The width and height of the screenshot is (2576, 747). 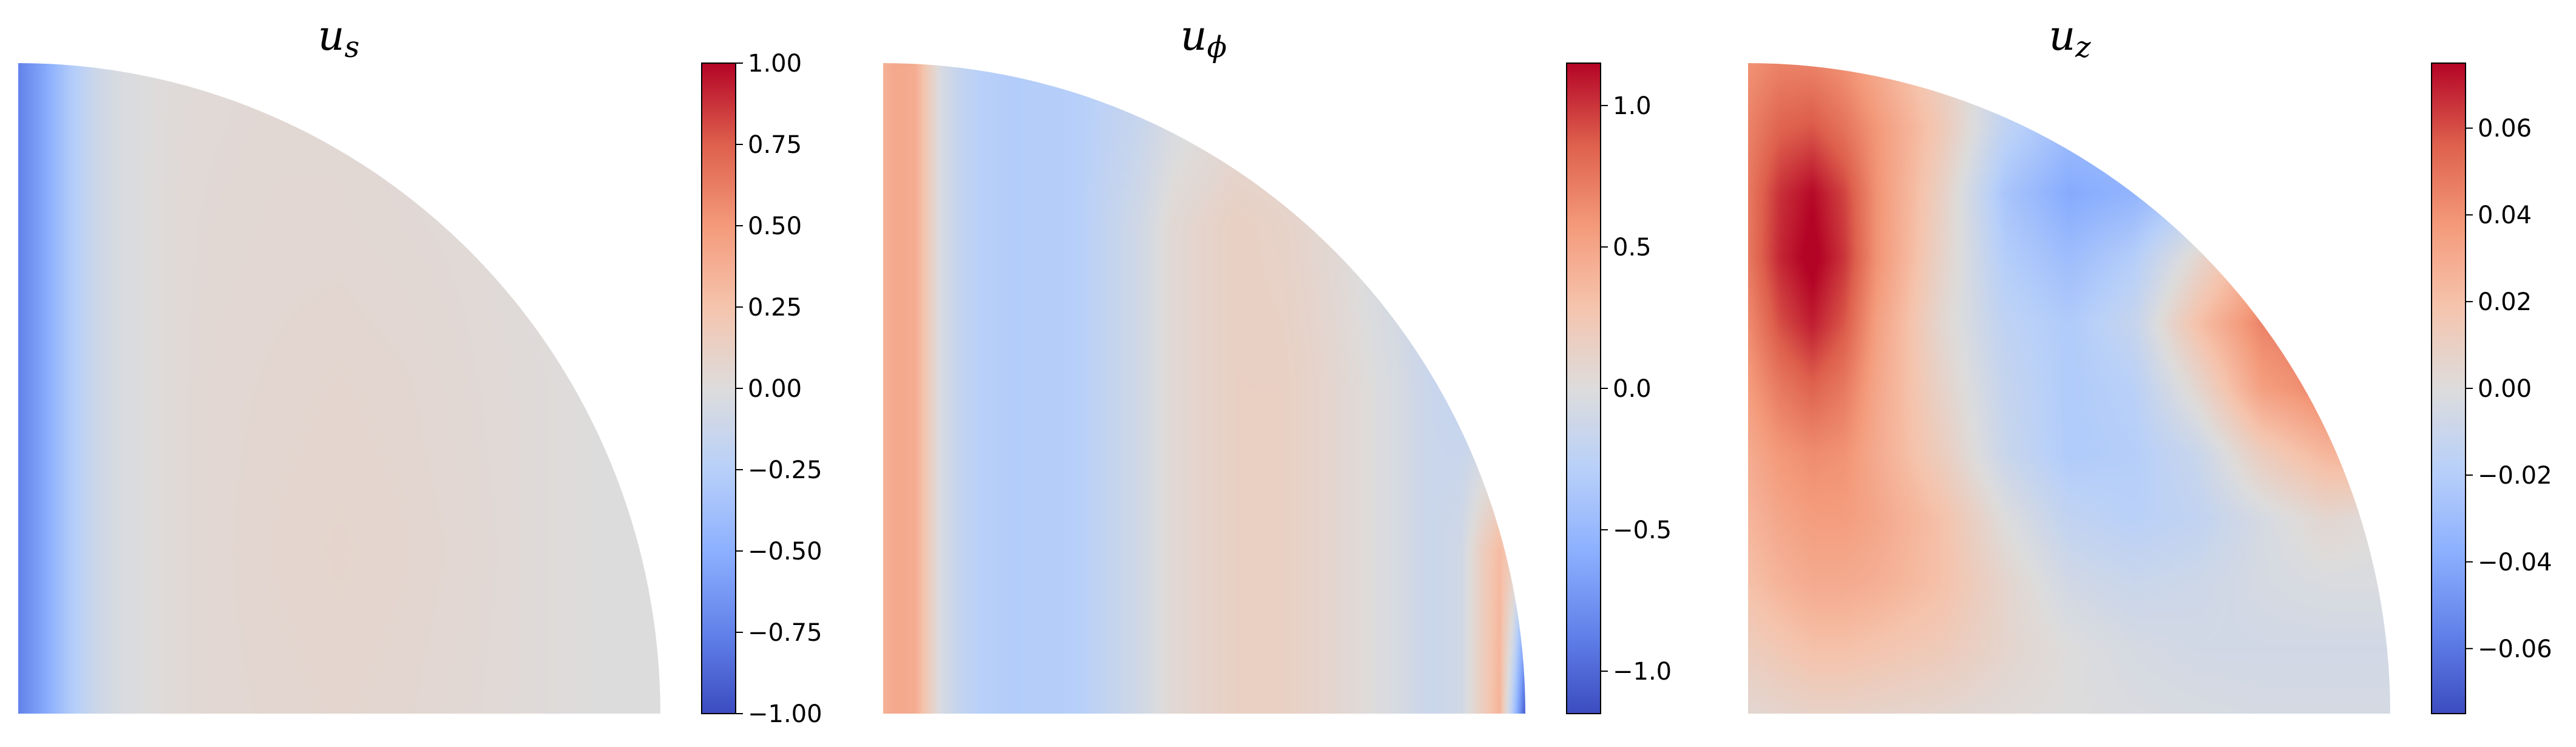 I want to click on colorbar-tick-label: −0.04, so click(x=2515, y=562).